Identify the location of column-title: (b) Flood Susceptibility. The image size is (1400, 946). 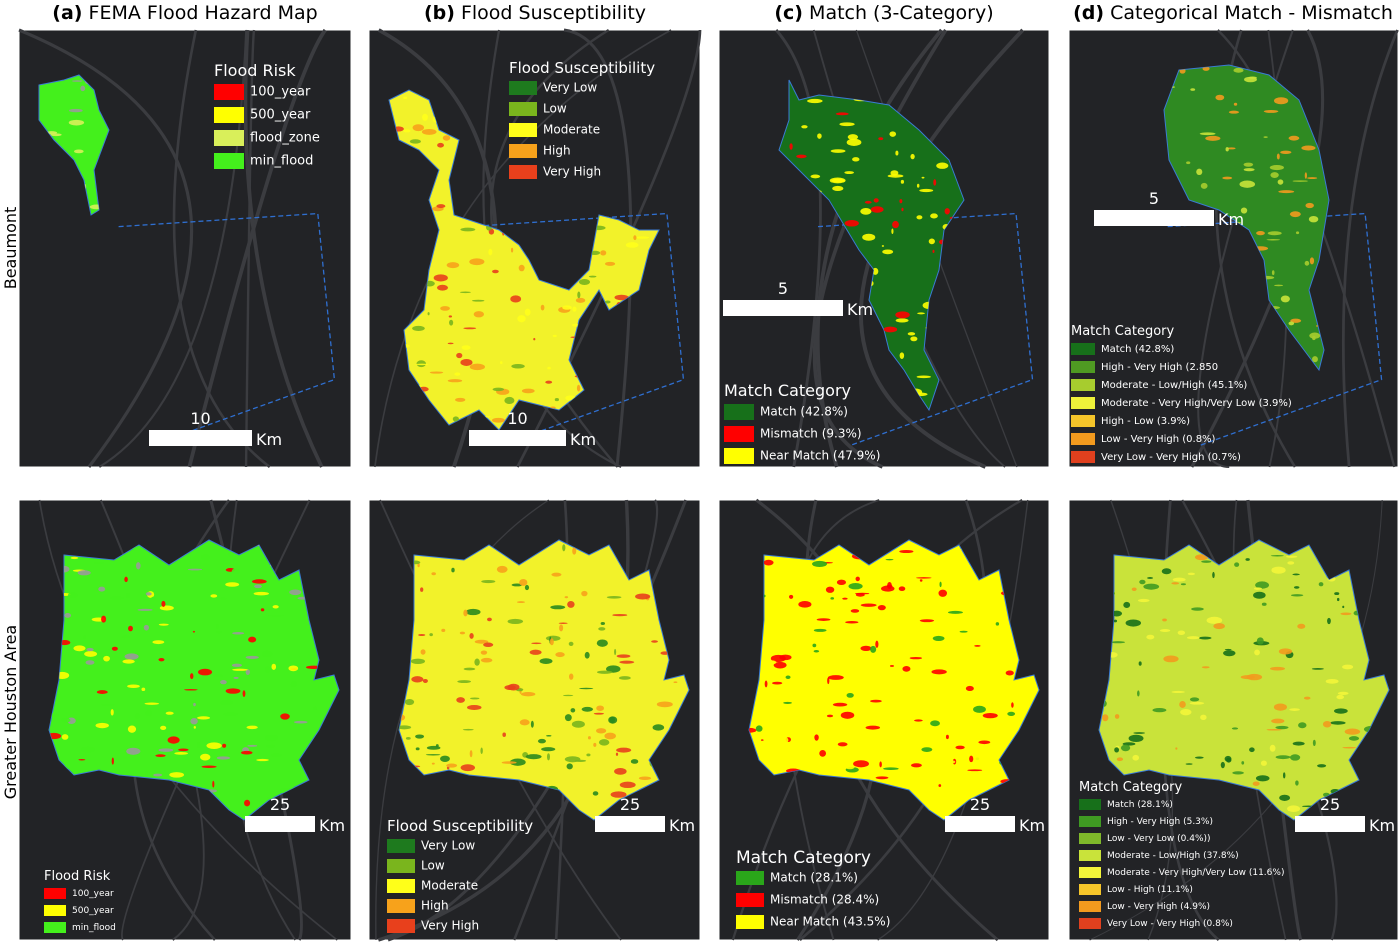
(535, 13).